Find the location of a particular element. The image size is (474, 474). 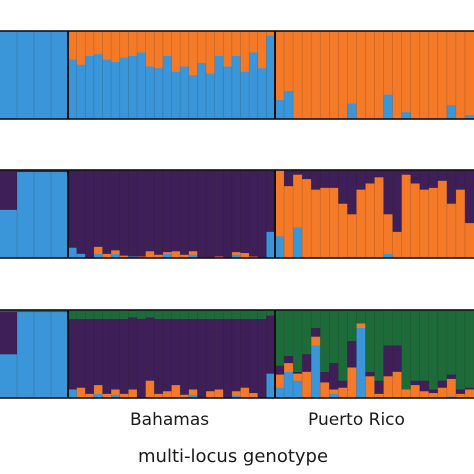

bar-segment-p3-s4-i13 is located at coordinates (141, 315).